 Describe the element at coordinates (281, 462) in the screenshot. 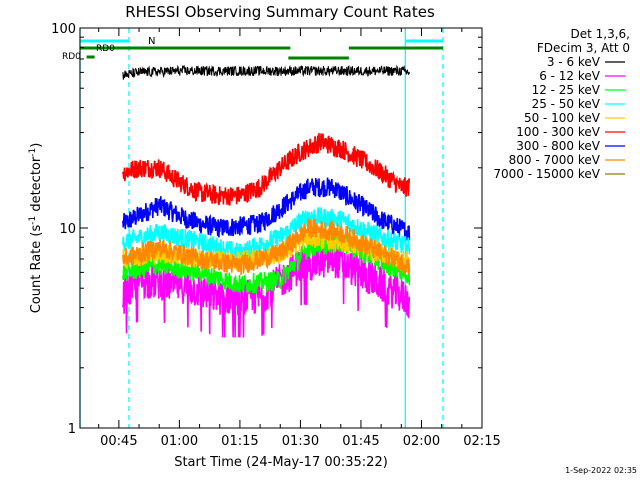

I see `x-axis-label: Start Time (24-May-17 00:35:22)` at that location.